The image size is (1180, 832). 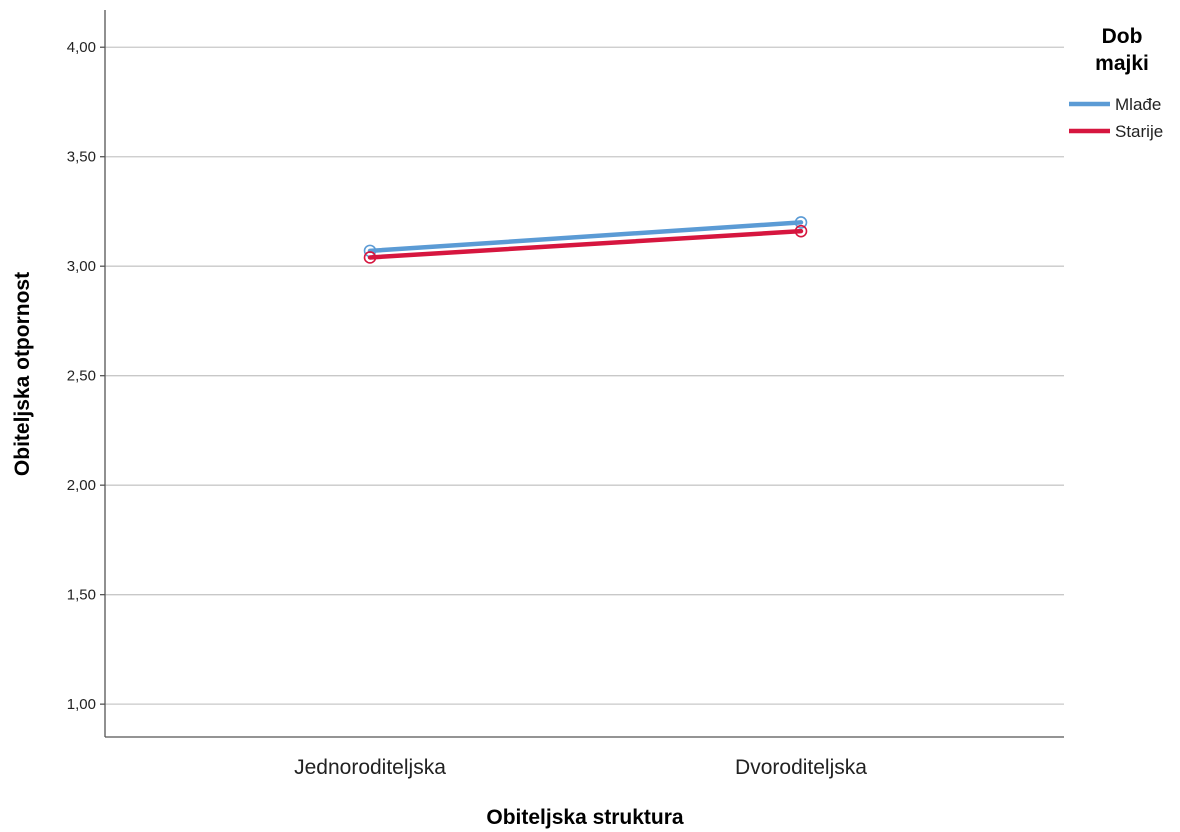 I want to click on legend-title-line-1: Dob, so click(x=1122, y=36).